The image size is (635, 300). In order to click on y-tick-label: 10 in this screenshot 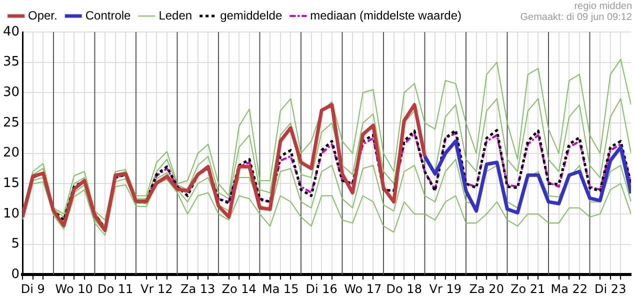, I will do `click(11, 214)`.